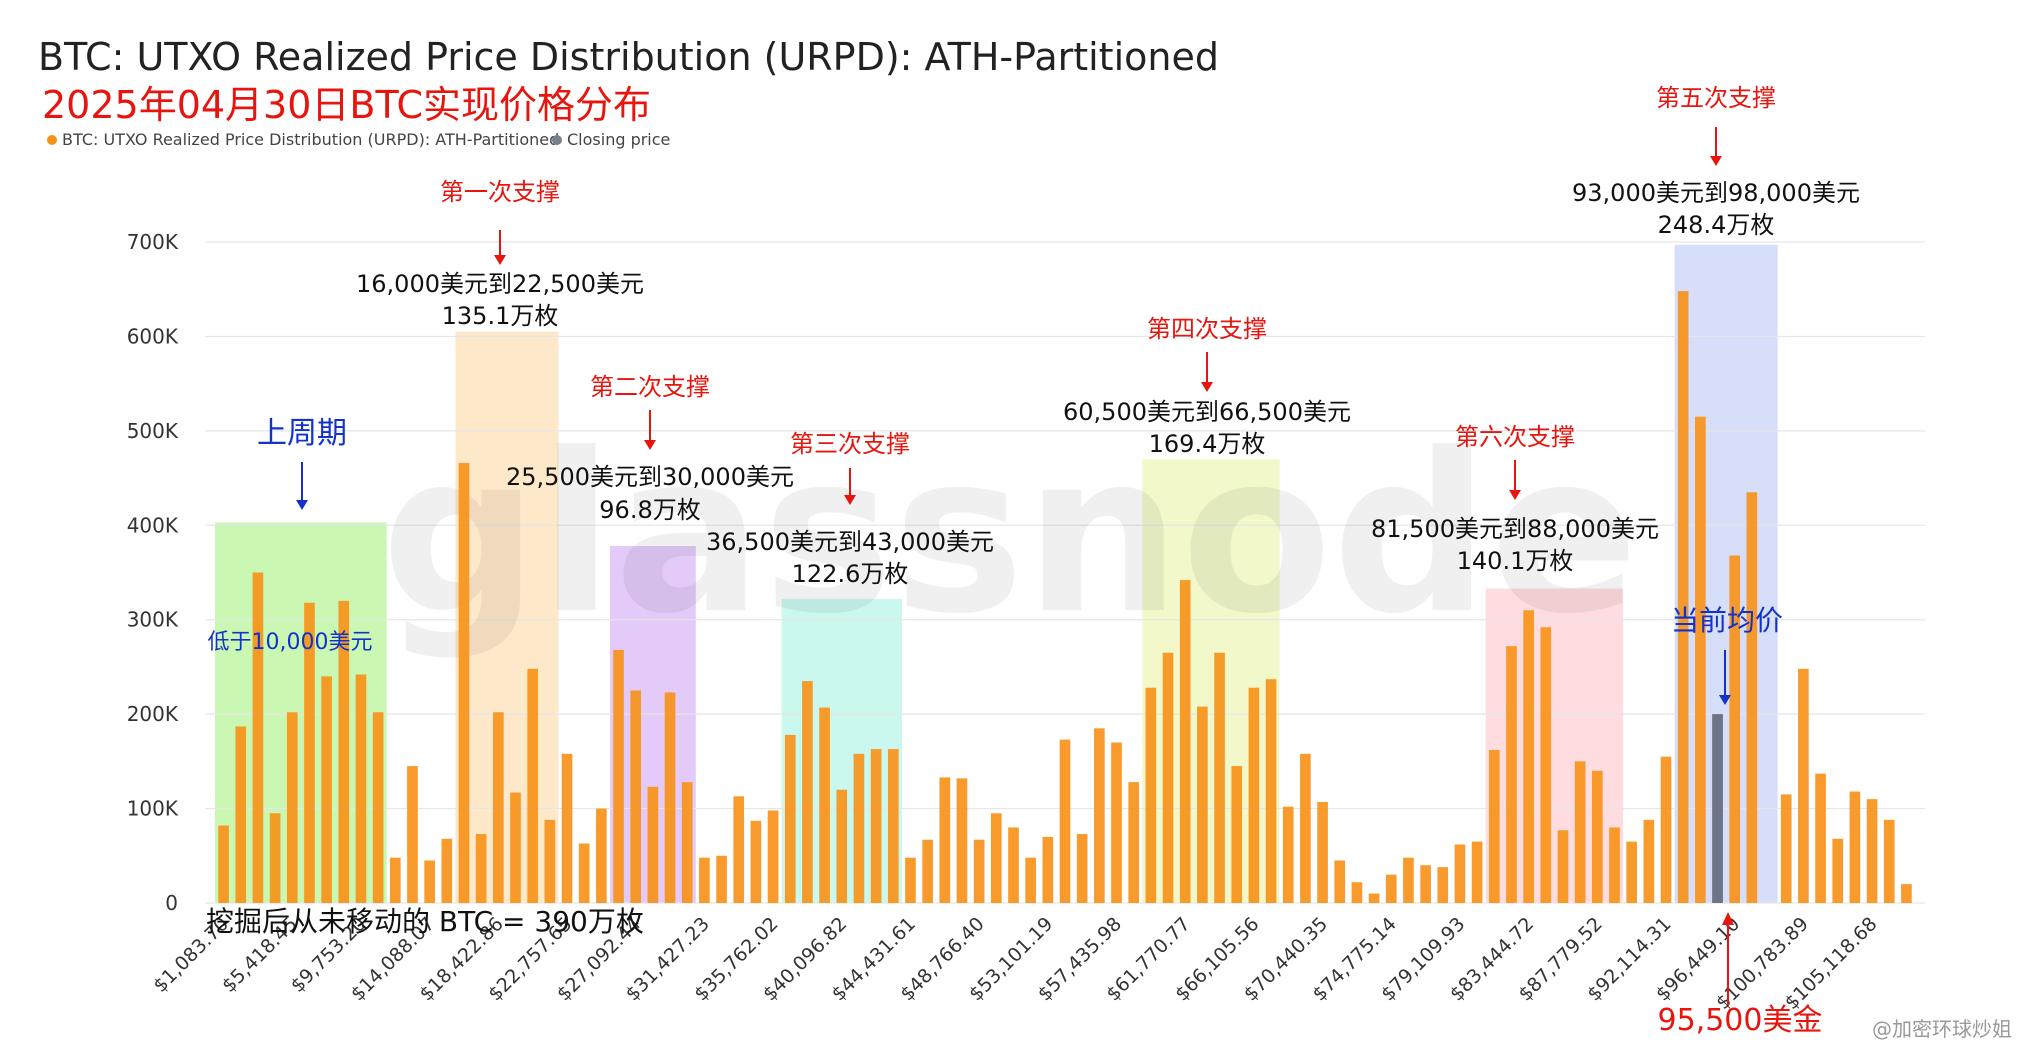 This screenshot has width=2020, height=1051. What do you see at coordinates (649, 510) in the screenshot?
I see `annotation-support2-amount: 96.8万枚` at bounding box center [649, 510].